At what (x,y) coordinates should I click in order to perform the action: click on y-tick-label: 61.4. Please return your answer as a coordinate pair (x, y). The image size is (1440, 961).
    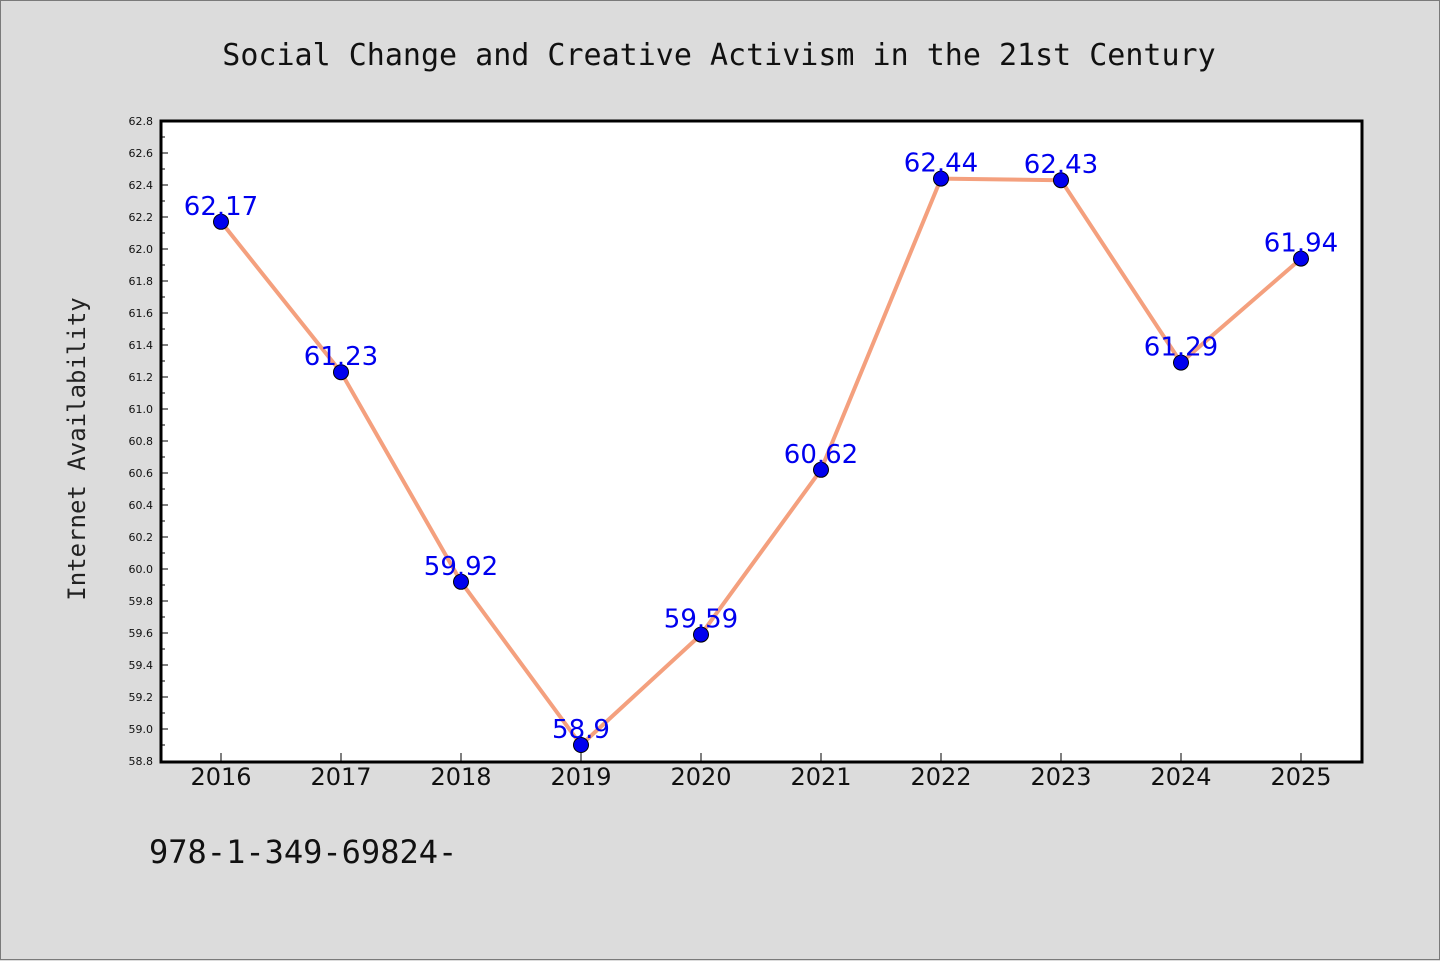
    Looking at the image, I should click on (141, 345).